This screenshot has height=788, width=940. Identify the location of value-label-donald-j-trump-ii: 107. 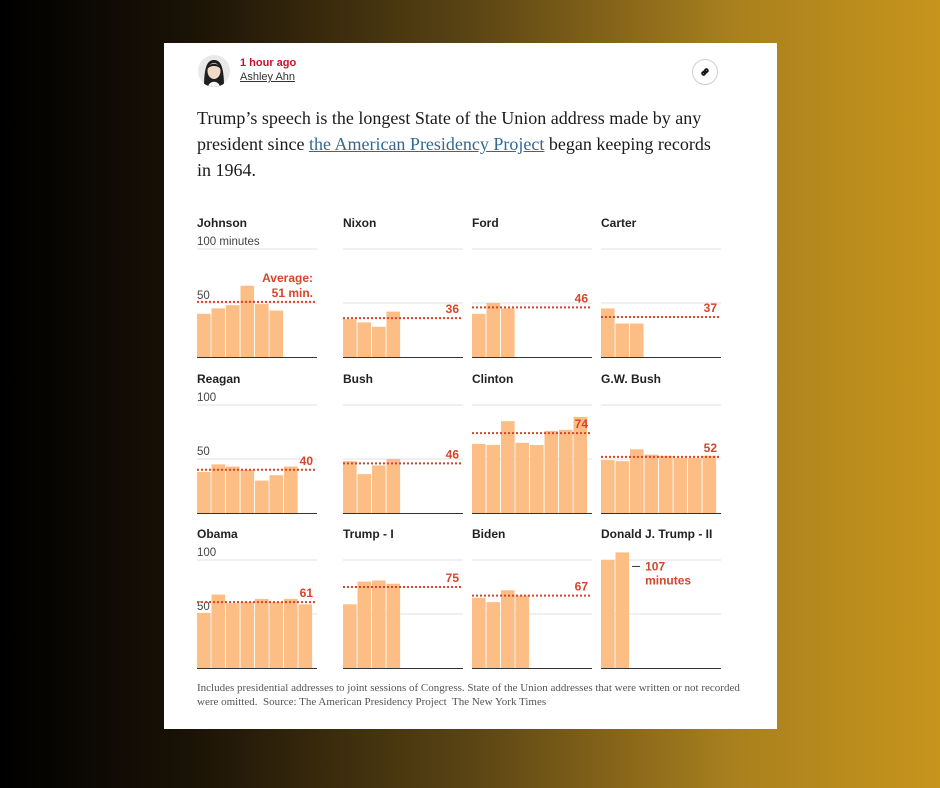
(655, 566).